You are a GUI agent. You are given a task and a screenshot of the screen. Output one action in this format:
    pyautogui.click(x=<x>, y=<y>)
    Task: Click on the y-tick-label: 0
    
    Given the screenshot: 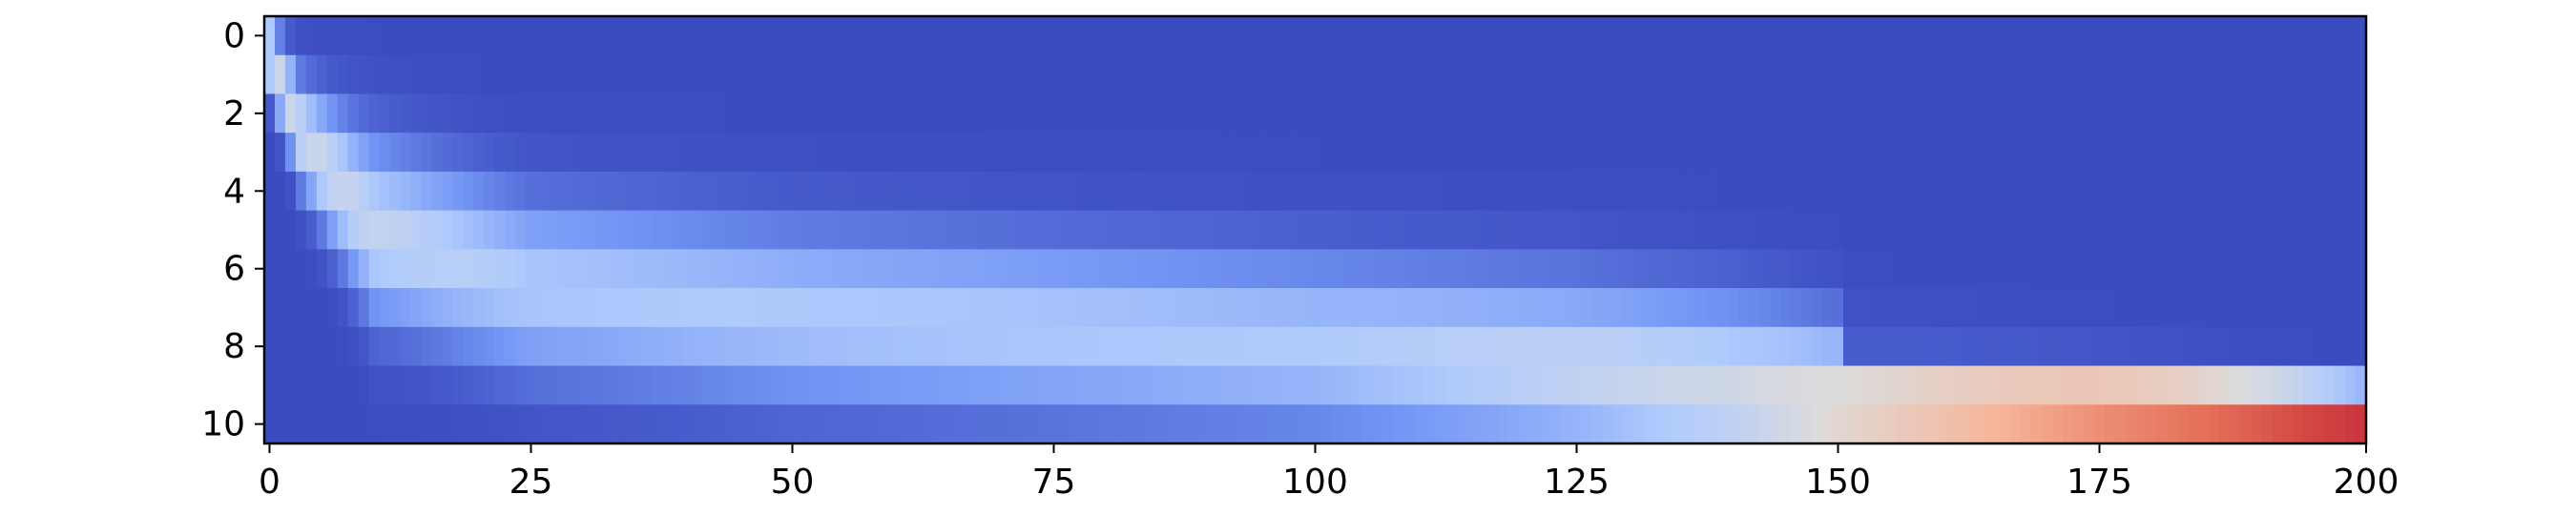 What is the action you would take?
    pyautogui.click(x=234, y=35)
    